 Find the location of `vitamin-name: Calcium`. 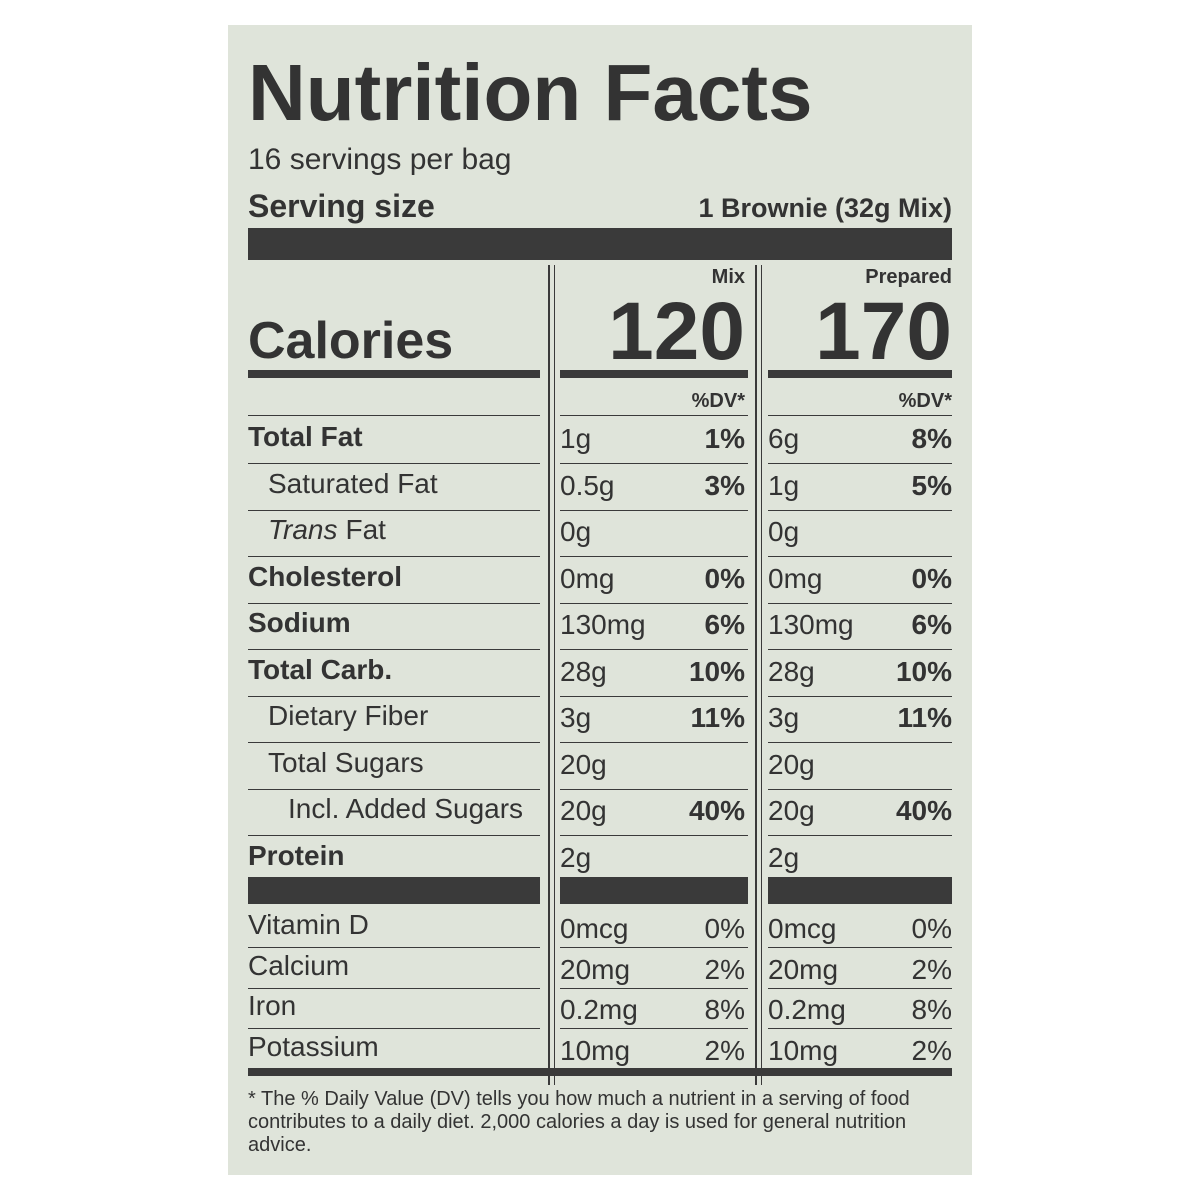

vitamin-name: Calcium is located at coordinates (299, 965).